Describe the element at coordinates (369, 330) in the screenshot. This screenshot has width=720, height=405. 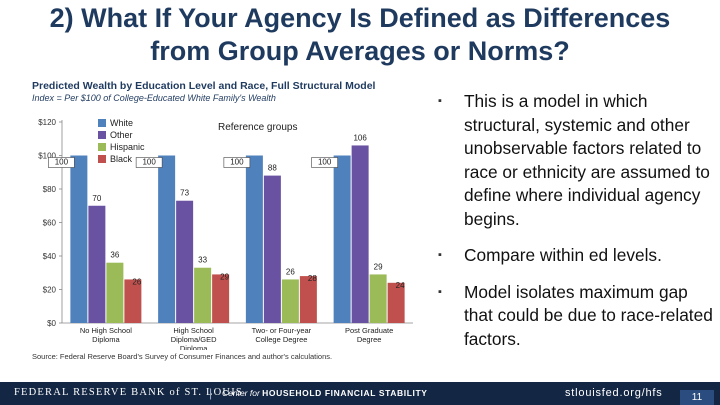
I see `x-tick-label: Post Graduate` at that location.